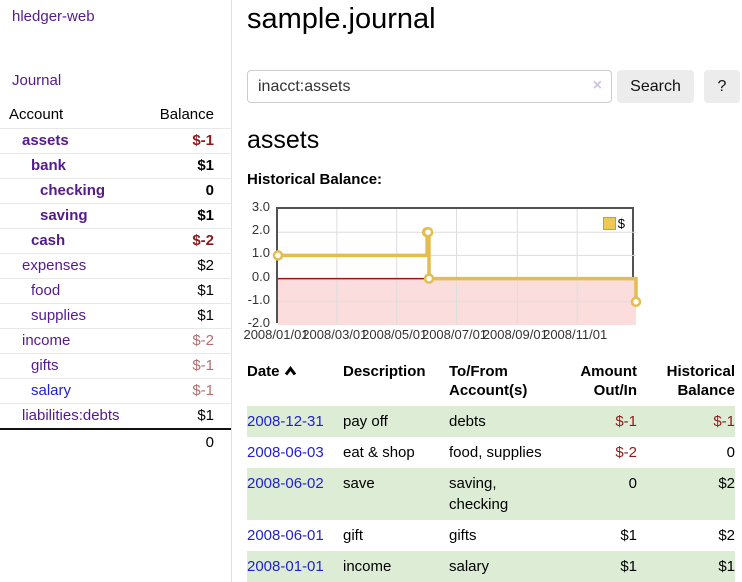 This screenshot has width=742, height=582. What do you see at coordinates (115, 391) in the screenshot?
I see `account-row: salary $-1` at bounding box center [115, 391].